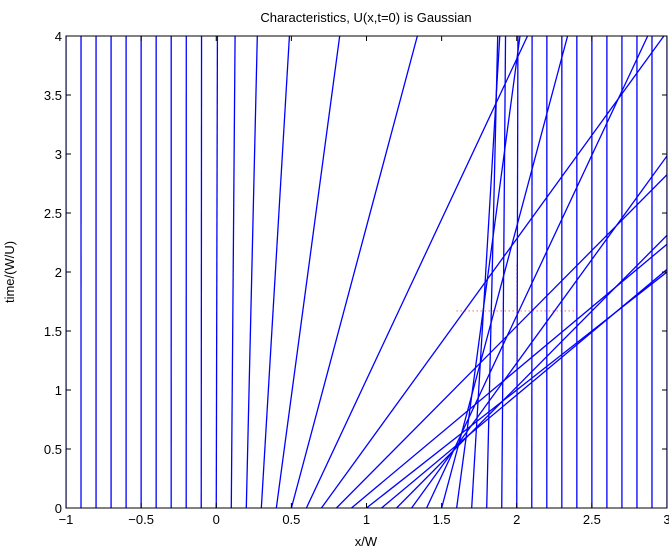 The height and width of the screenshot is (550, 669). What do you see at coordinates (291, 519) in the screenshot?
I see `x-tick-label: 0.5` at bounding box center [291, 519].